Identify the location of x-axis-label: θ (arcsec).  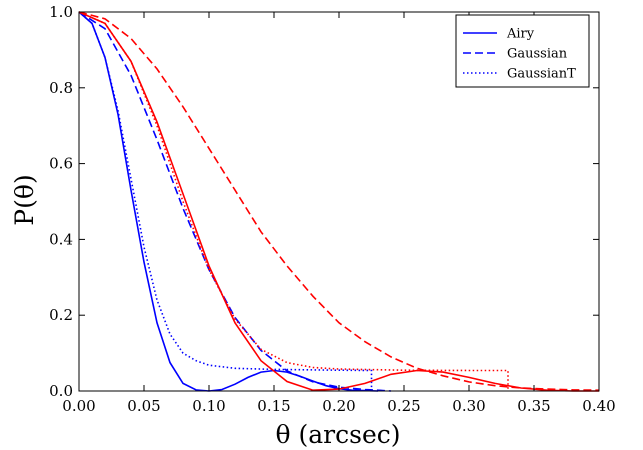
(338, 434).